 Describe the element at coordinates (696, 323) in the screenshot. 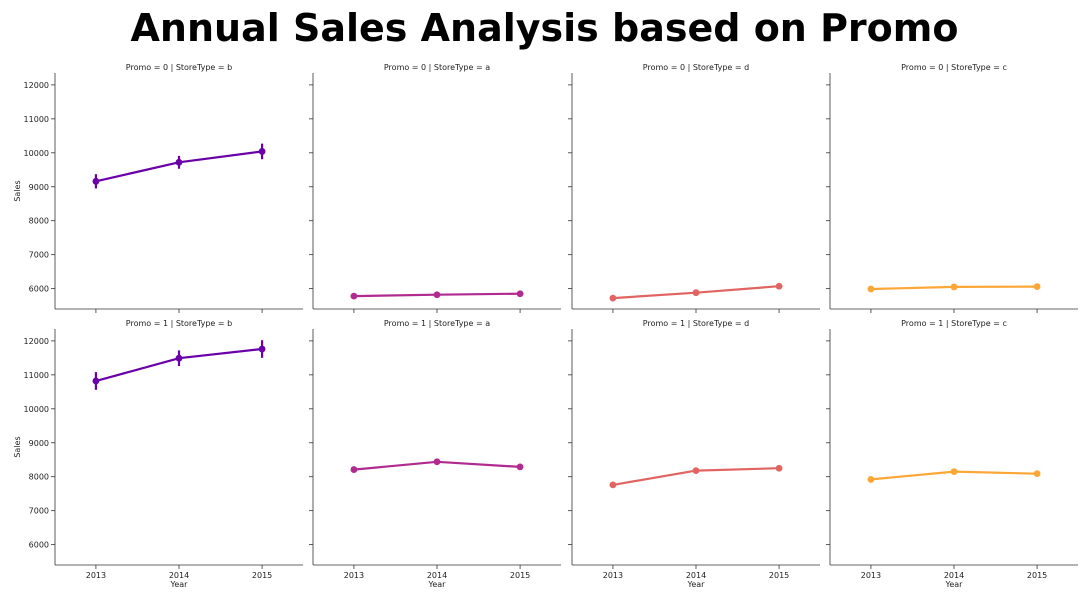

I see `panel-title: Promo = 1 | StoreType = d` at that location.